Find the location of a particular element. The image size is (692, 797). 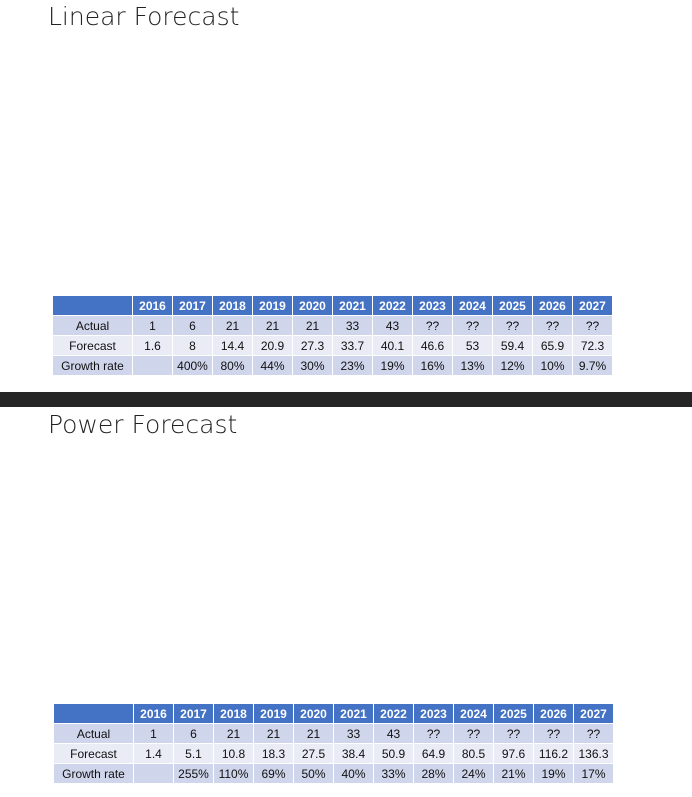

table-cell: 64.9 is located at coordinates (434, 754).